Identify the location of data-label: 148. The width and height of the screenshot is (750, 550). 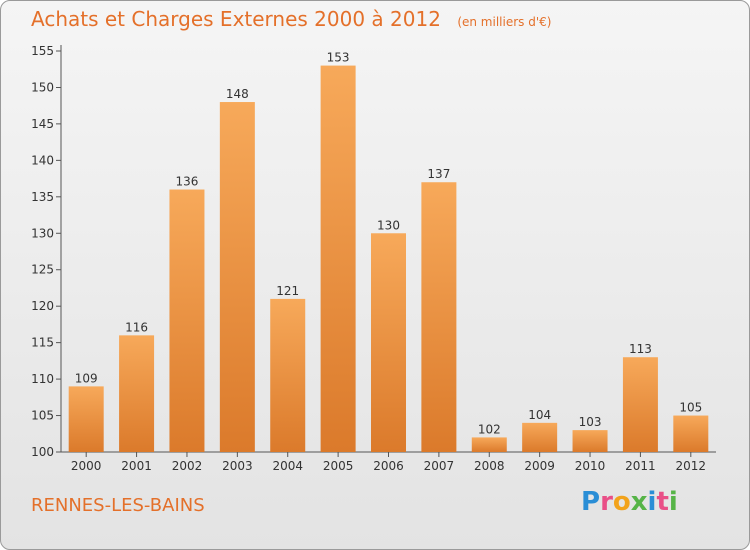
(237, 94).